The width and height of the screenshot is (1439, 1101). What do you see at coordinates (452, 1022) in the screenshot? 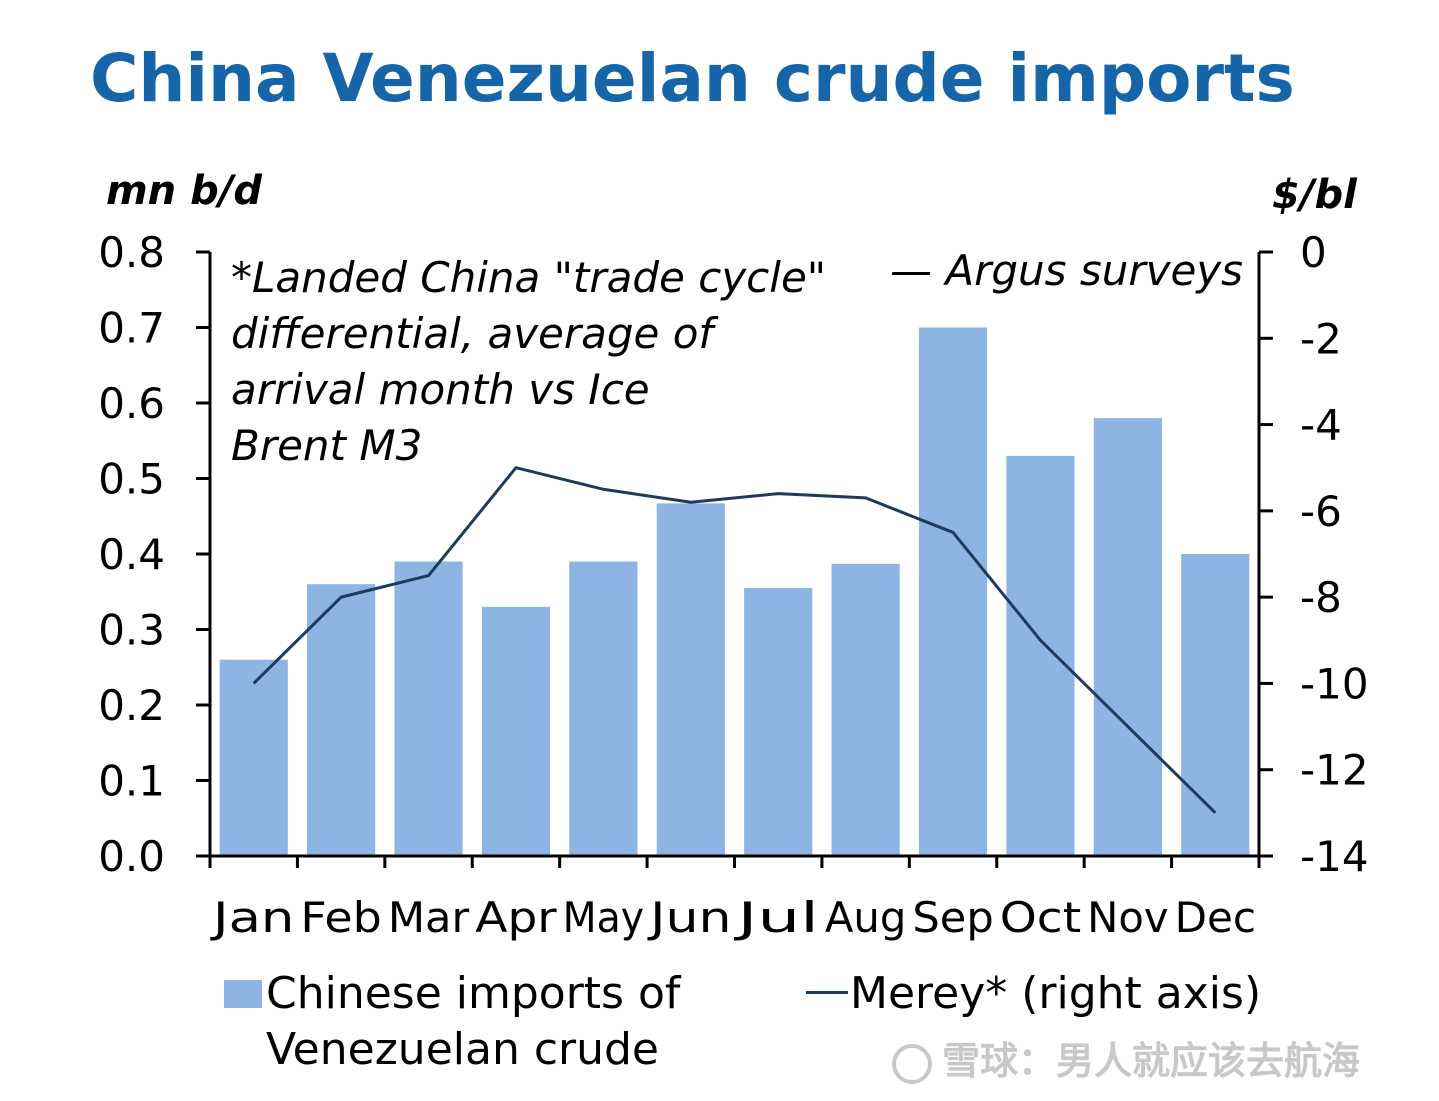
I see `legend-item-bars: Chinese imports of Venezuelan crude` at bounding box center [452, 1022].